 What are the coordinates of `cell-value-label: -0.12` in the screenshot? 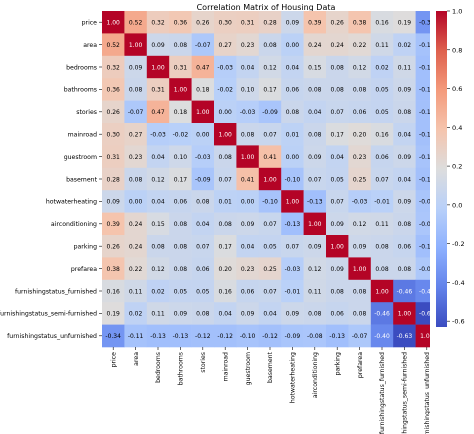 It's located at (225, 336).